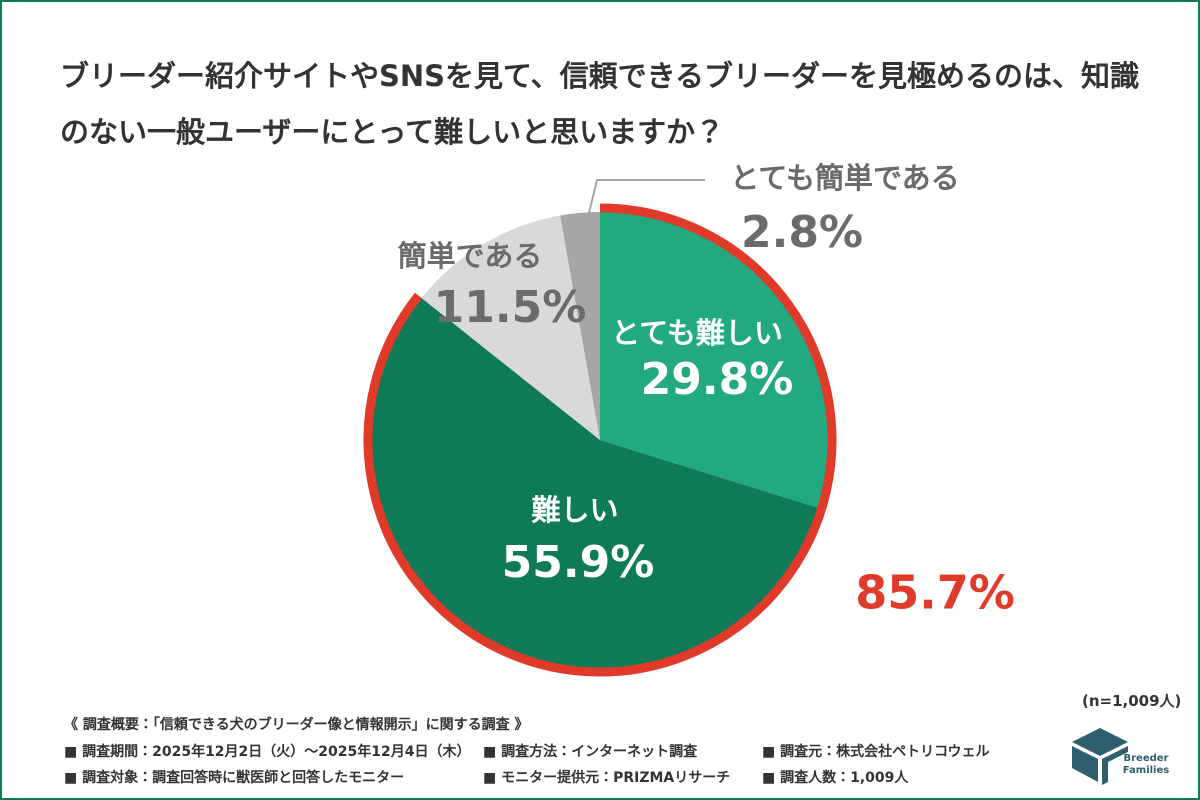  Describe the element at coordinates (802, 232) in the screenshot. I see `value-label: 2.8%` at that location.